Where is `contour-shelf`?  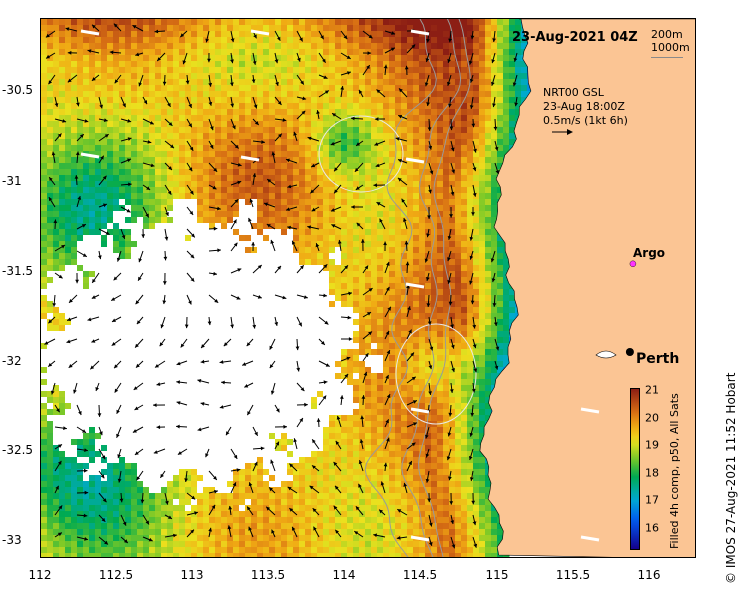 contour-shelf is located at coordinates (444, 288).